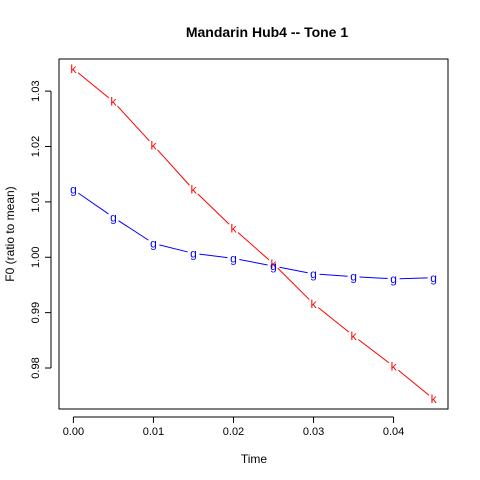  I want to click on x-tick-label: 0.01, so click(153, 432).